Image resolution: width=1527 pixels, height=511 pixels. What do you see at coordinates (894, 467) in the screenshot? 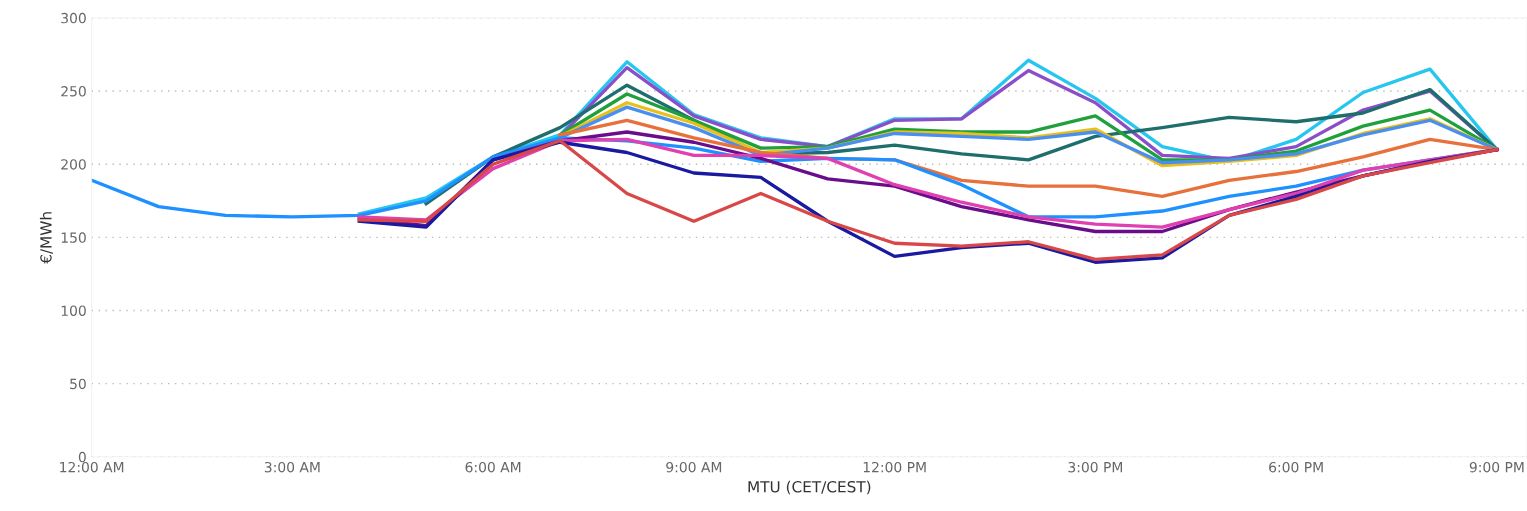
I see `x-tick-label: 12:00 PM` at bounding box center [894, 467].